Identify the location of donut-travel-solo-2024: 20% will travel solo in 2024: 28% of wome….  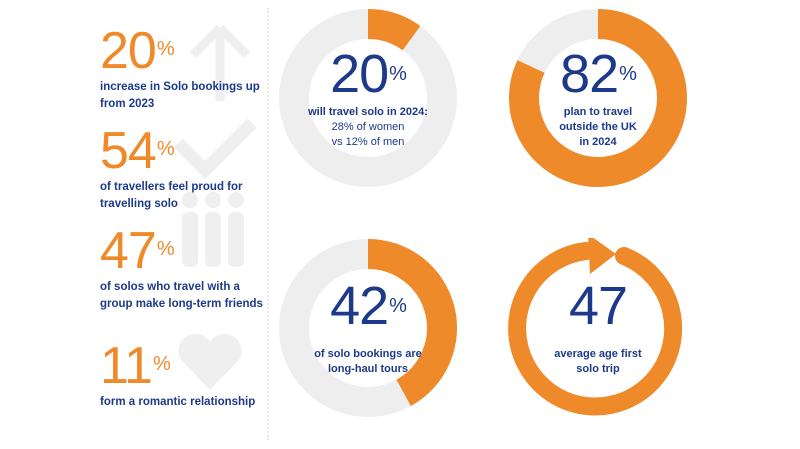
(368, 98).